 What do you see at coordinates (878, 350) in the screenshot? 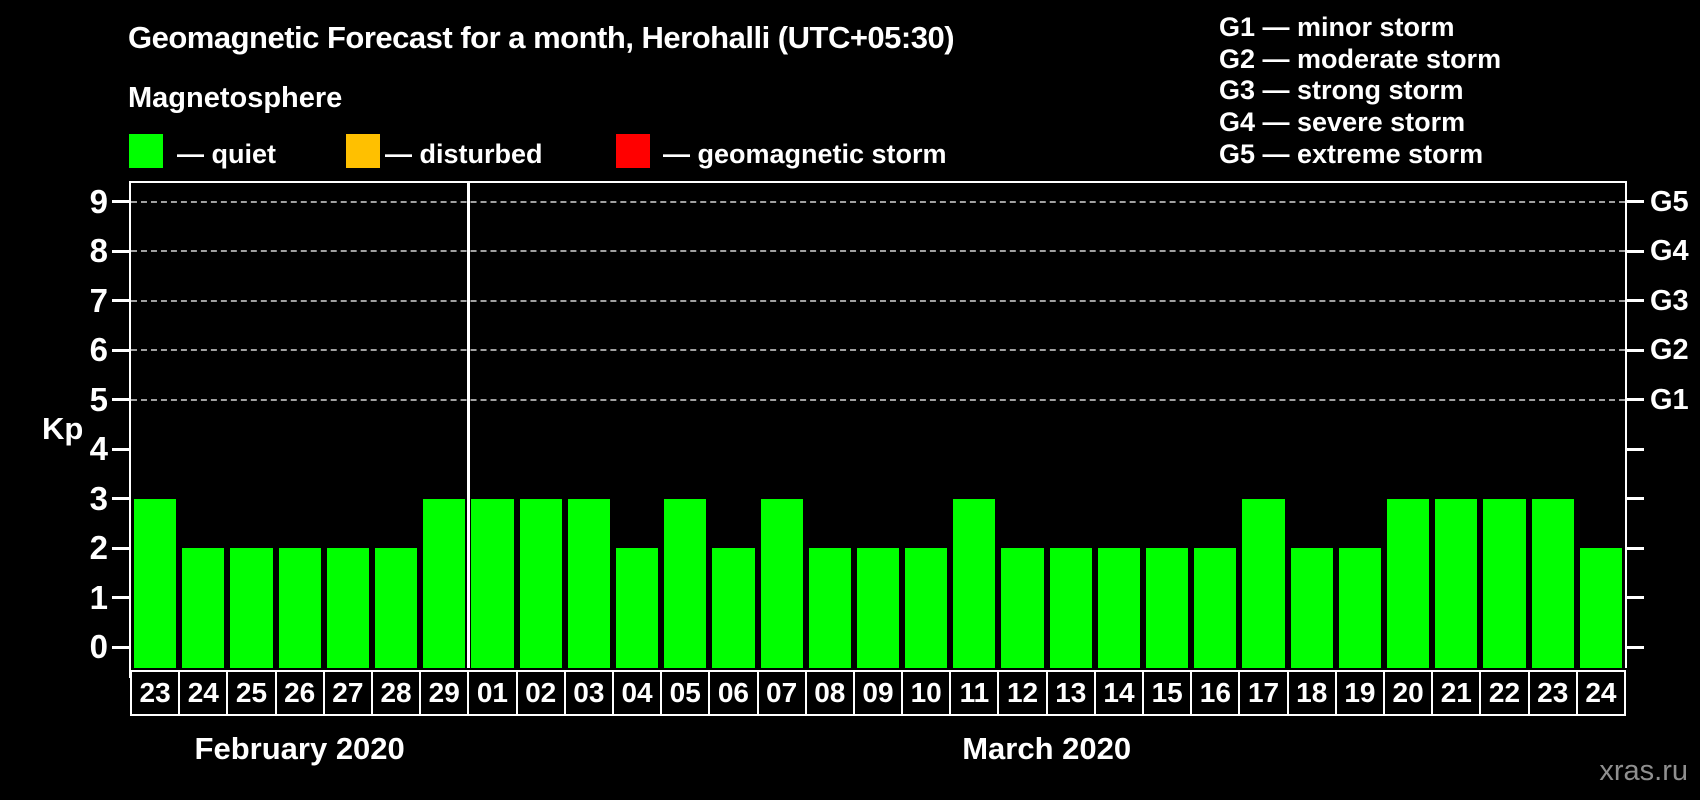
I see `gridline-kp6` at bounding box center [878, 350].